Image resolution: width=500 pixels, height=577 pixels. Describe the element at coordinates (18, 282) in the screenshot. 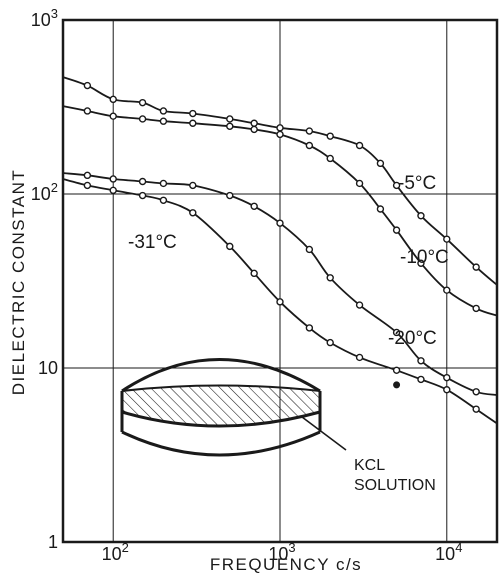

I see `y-axis-title: DIELECTRIC CONSTANT` at that location.